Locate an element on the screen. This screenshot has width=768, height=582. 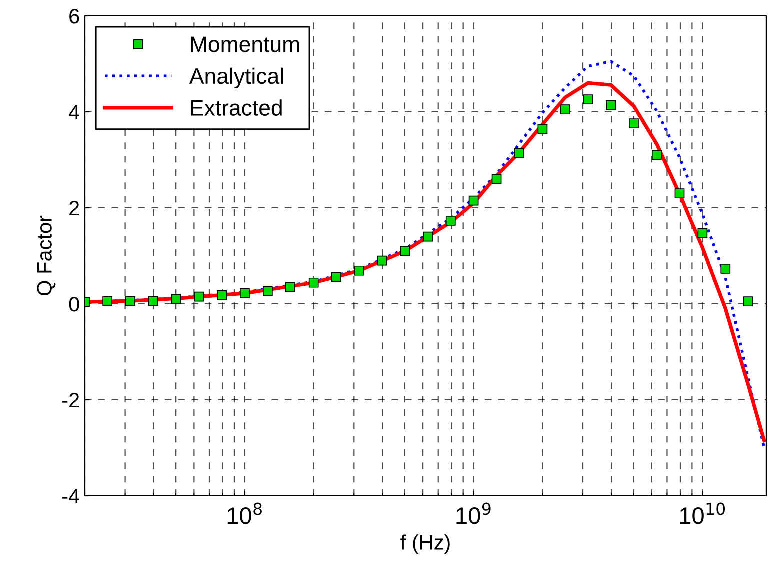
legend-label: Extracted is located at coordinates (236, 108).